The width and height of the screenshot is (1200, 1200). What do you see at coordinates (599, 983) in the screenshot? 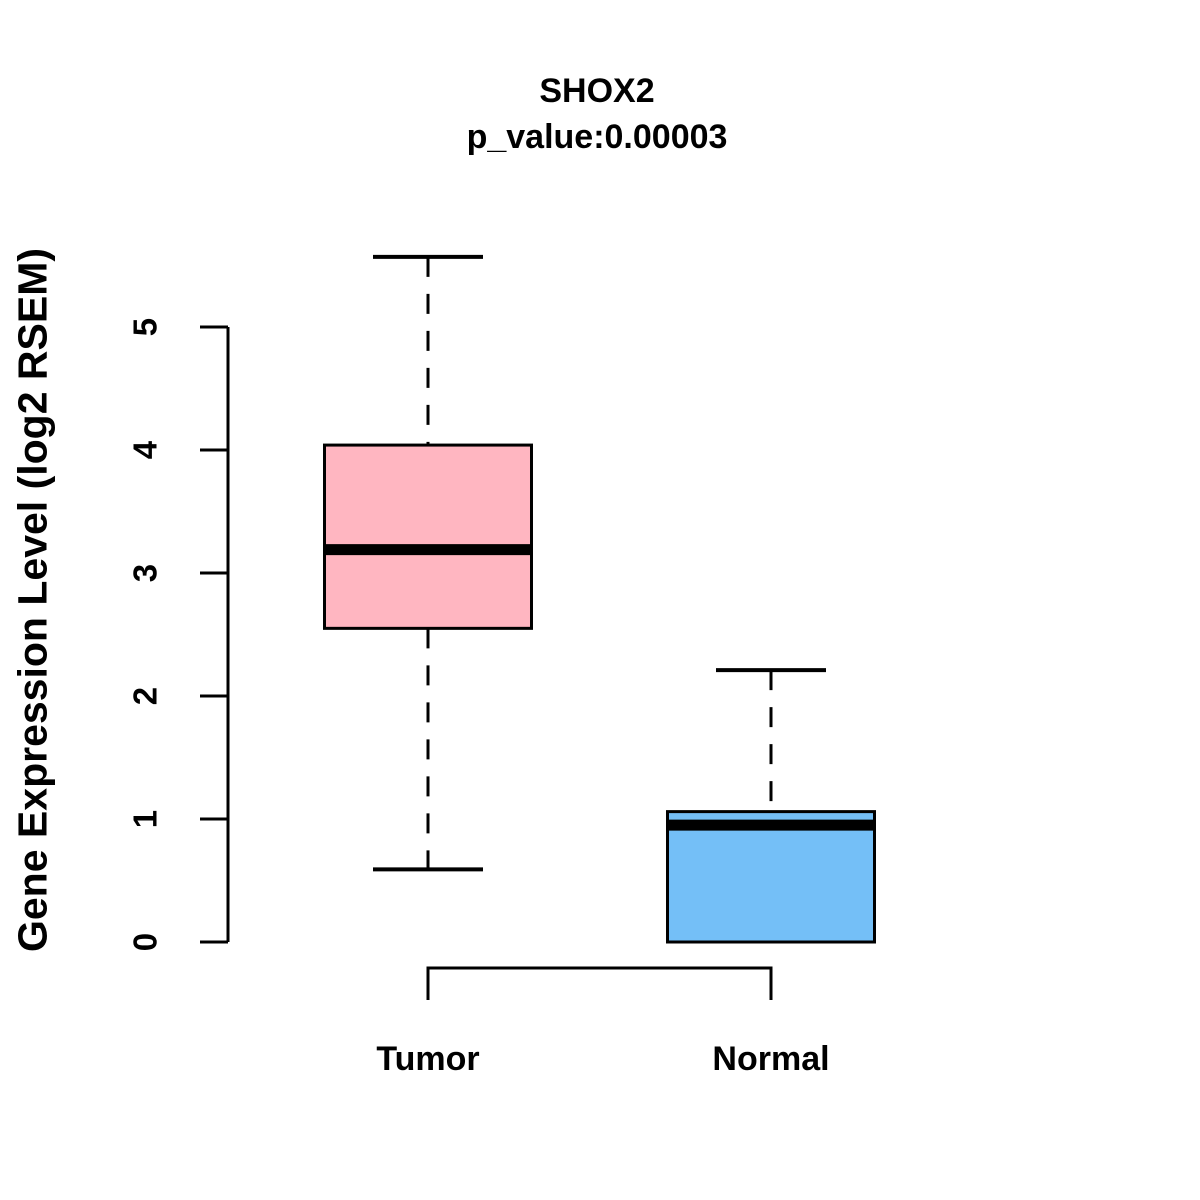
I see `x-axis-bracket` at bounding box center [599, 983].